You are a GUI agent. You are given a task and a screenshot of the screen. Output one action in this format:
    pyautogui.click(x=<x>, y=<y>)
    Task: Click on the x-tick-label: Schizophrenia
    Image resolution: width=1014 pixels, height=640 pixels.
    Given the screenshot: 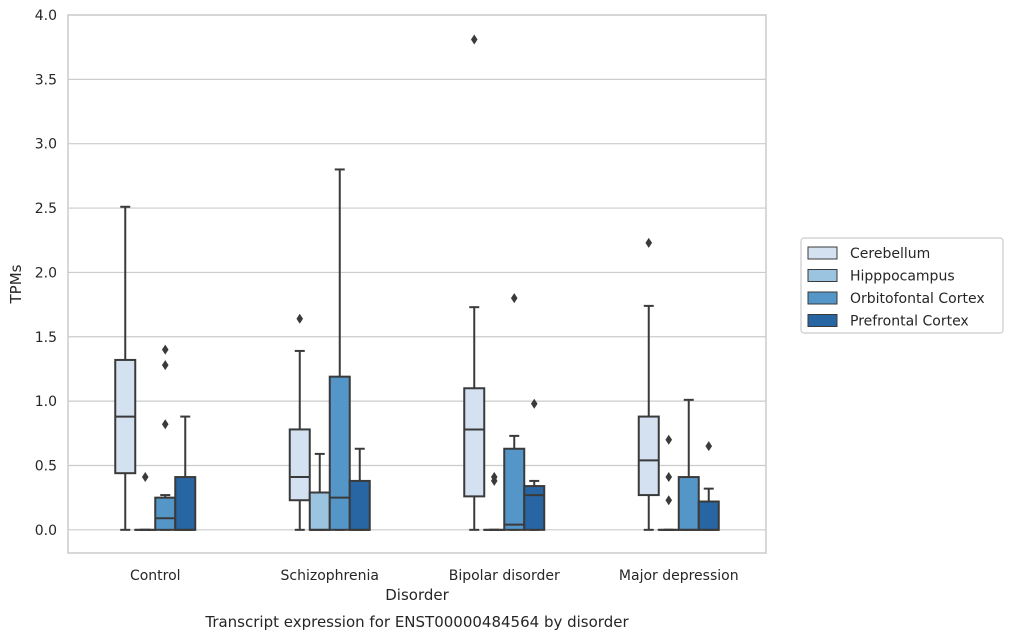 What is the action you would take?
    pyautogui.click(x=330, y=576)
    